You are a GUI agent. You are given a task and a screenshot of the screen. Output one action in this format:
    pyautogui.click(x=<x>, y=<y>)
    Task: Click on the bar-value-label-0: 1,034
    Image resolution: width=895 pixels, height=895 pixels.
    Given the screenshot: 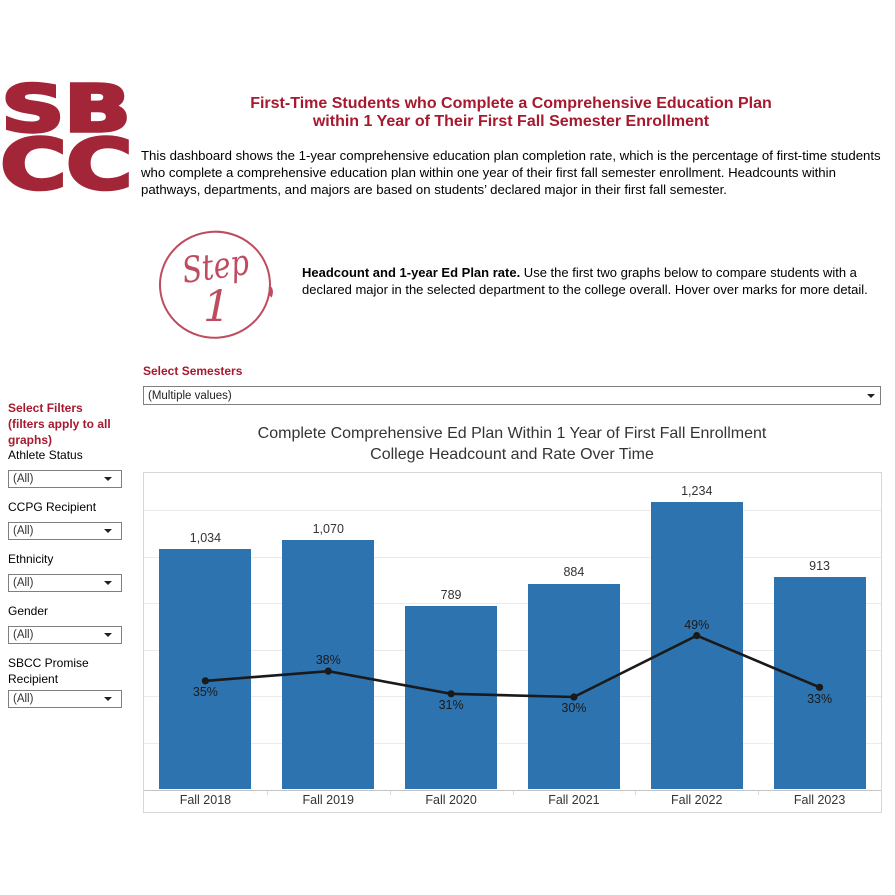 What is the action you would take?
    pyautogui.click(x=205, y=537)
    